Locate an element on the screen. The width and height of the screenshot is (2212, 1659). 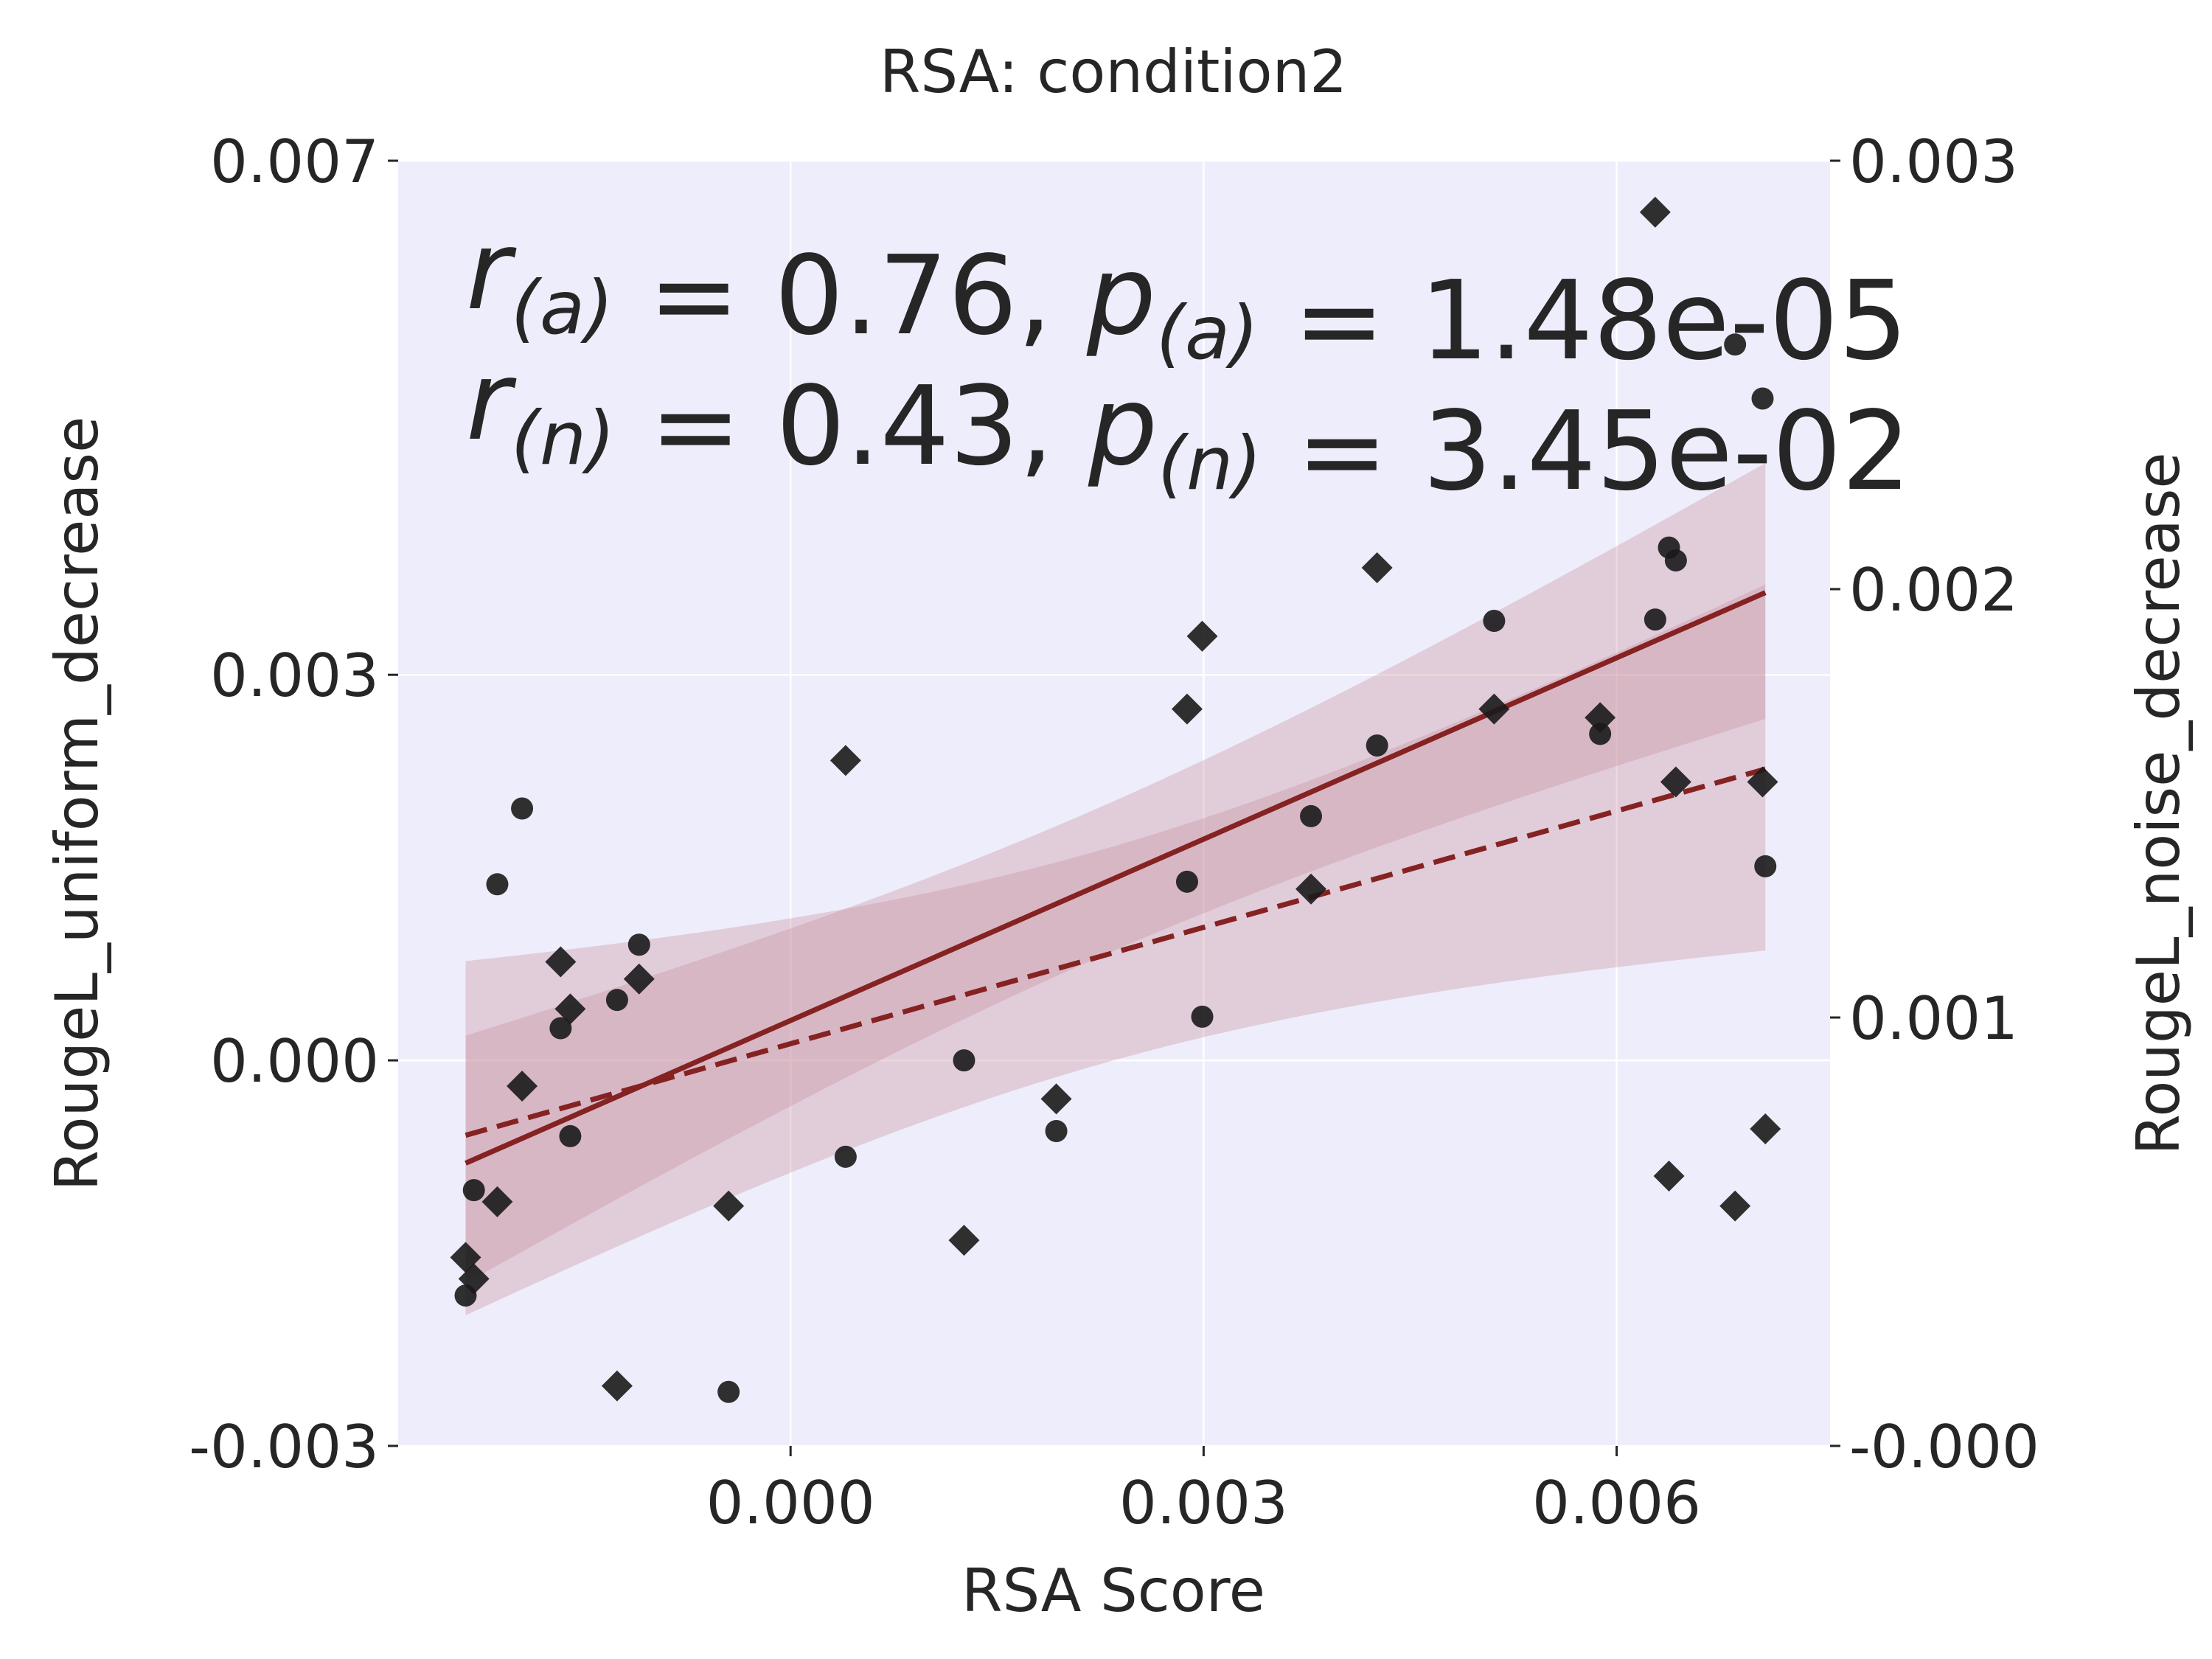
y-left-tick-label: -0.003 is located at coordinates (284, 1447).